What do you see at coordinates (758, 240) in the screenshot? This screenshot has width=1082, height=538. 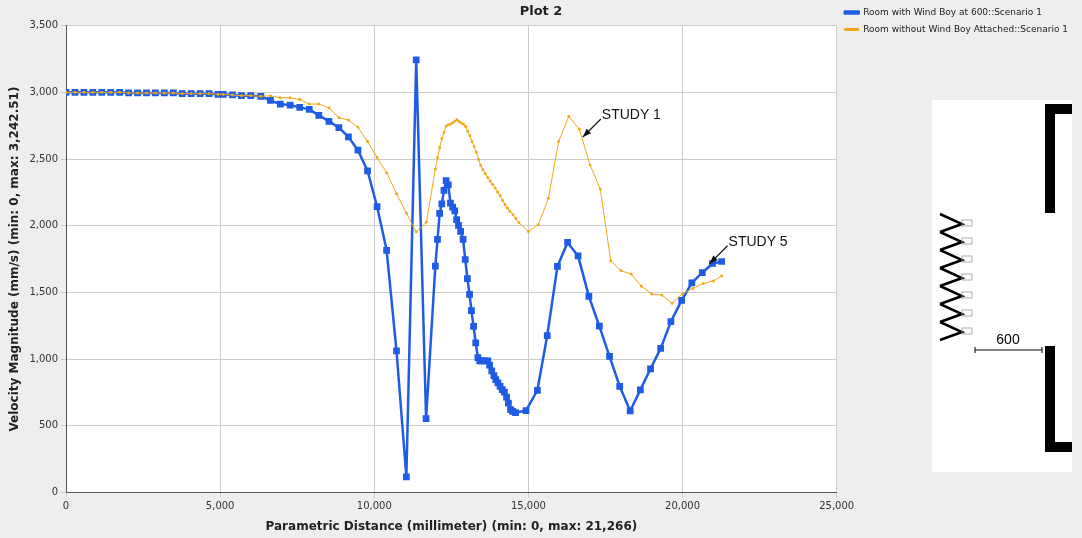 I see `annotation: STUDY 5` at bounding box center [758, 240].